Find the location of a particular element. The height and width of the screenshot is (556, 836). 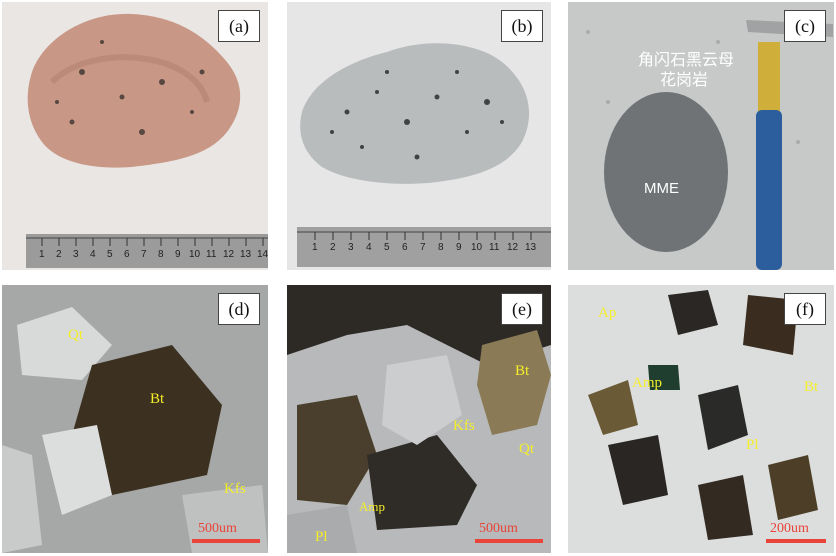

panel-label-f: (f) is located at coordinates (805, 309).